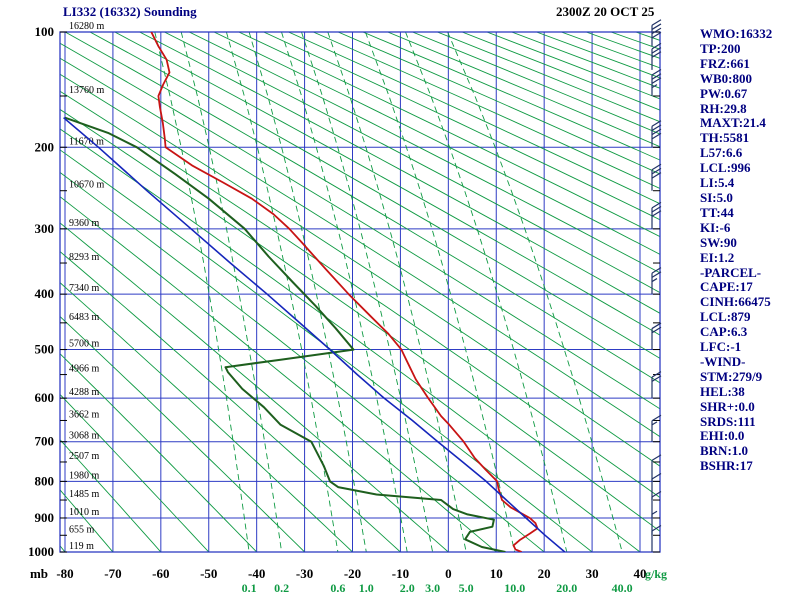 Image resolution: width=800 pixels, height=600 pixels. What do you see at coordinates (281, 588) in the screenshot?
I see `svg-text: 0.2` at bounding box center [281, 588].